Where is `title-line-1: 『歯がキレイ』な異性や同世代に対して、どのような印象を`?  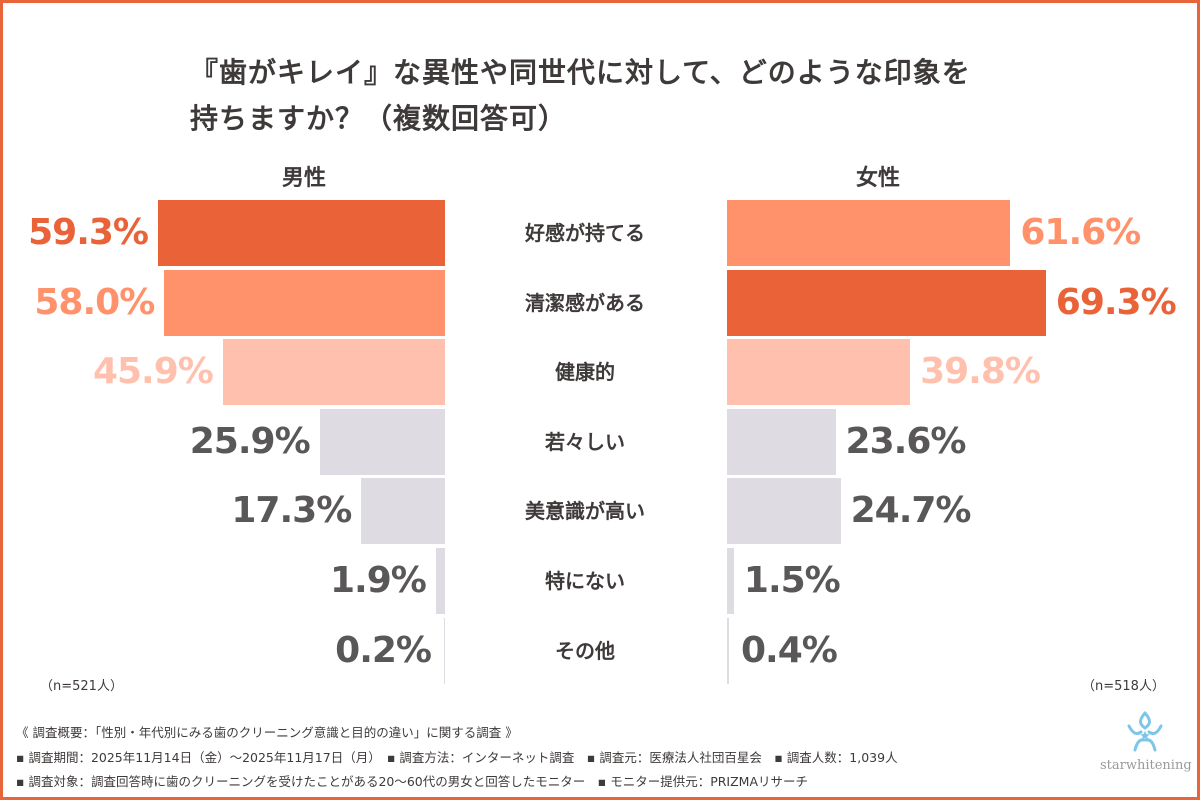
title-line-1: 『歯がキレイ』な異性や同世代に対して、どのような印象を is located at coordinates (580, 72).